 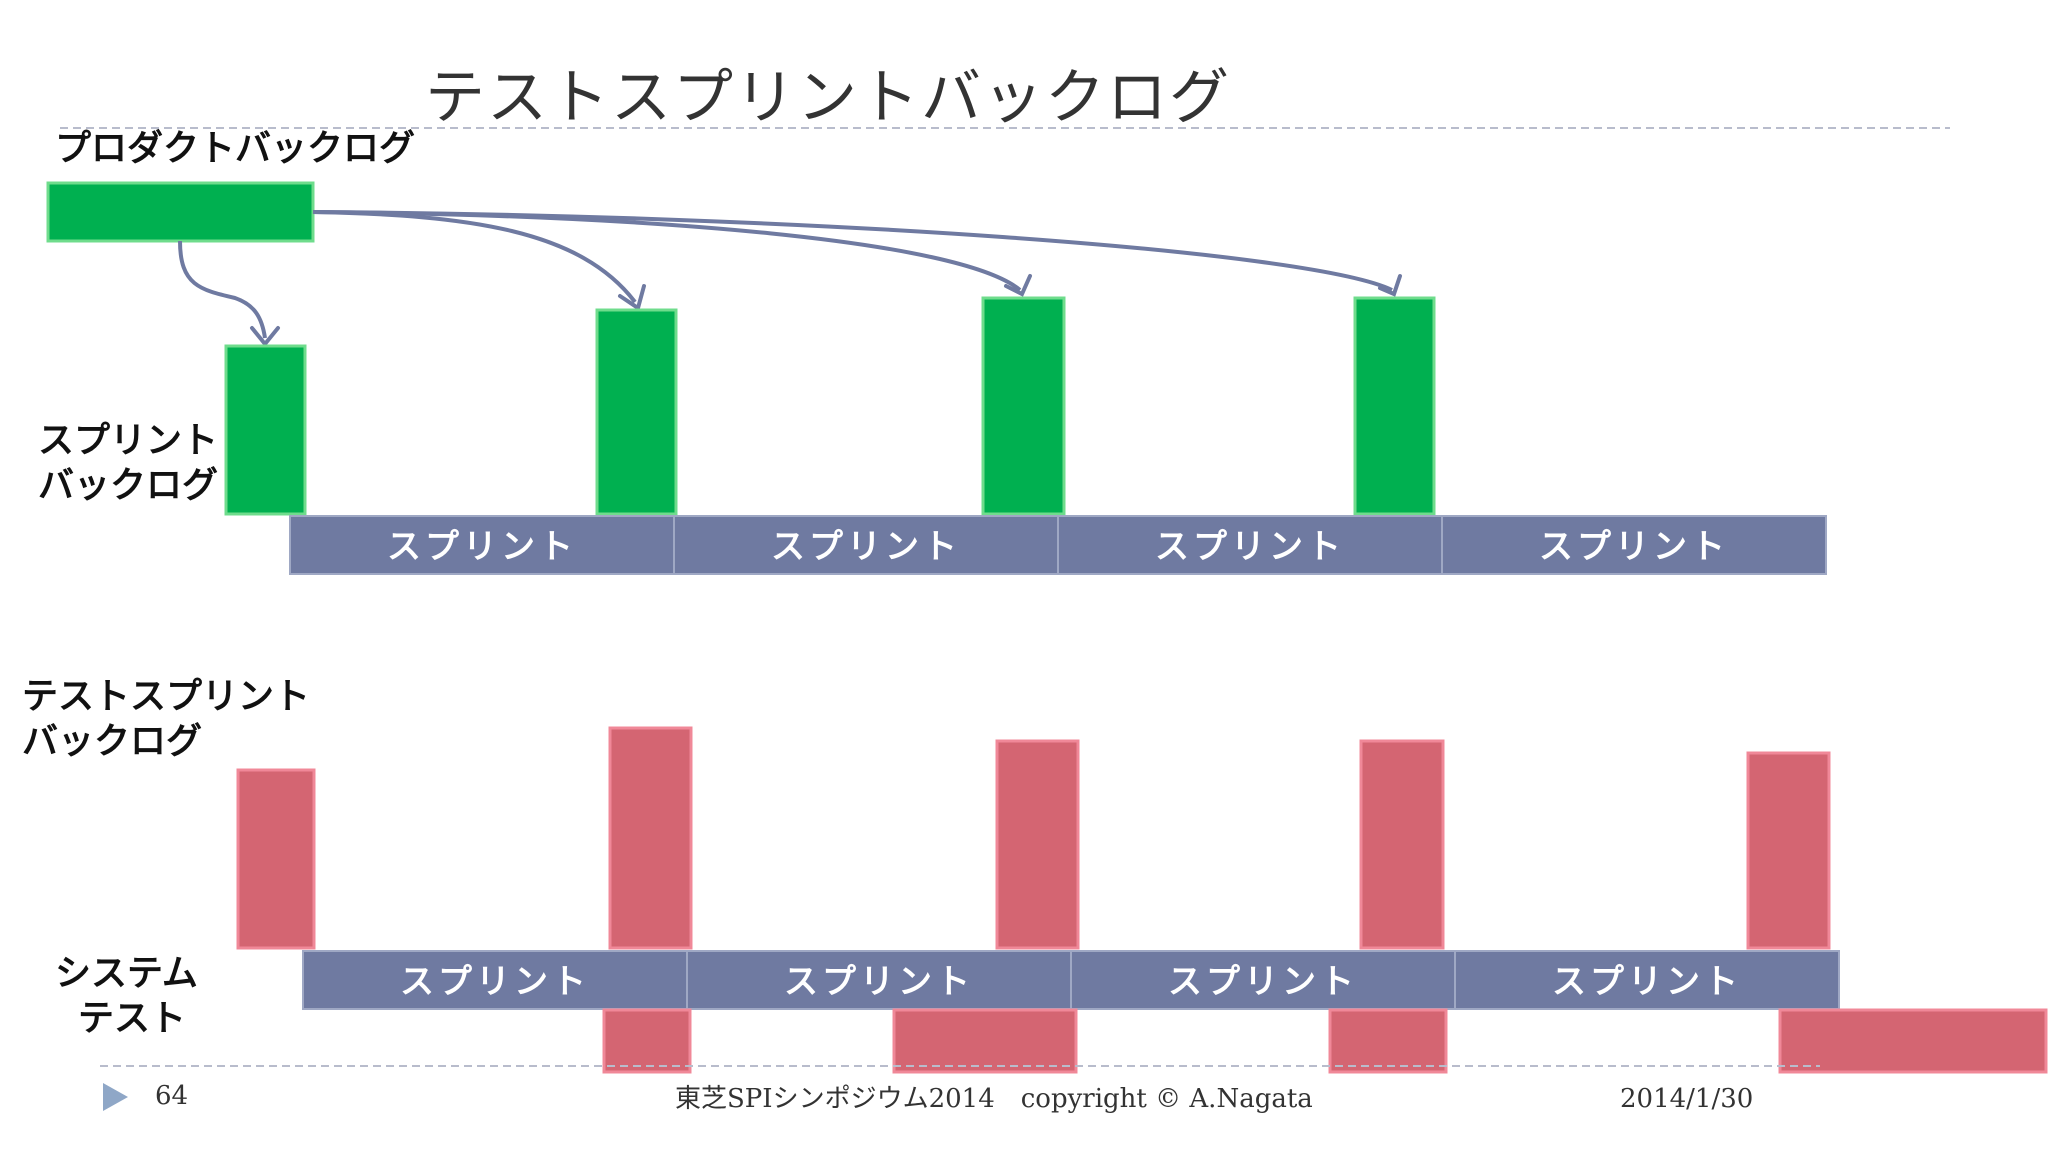 What do you see at coordinates (112, 741) in the screenshot?
I see `test-sprint-backlog-label-line2: バックログ` at bounding box center [112, 741].